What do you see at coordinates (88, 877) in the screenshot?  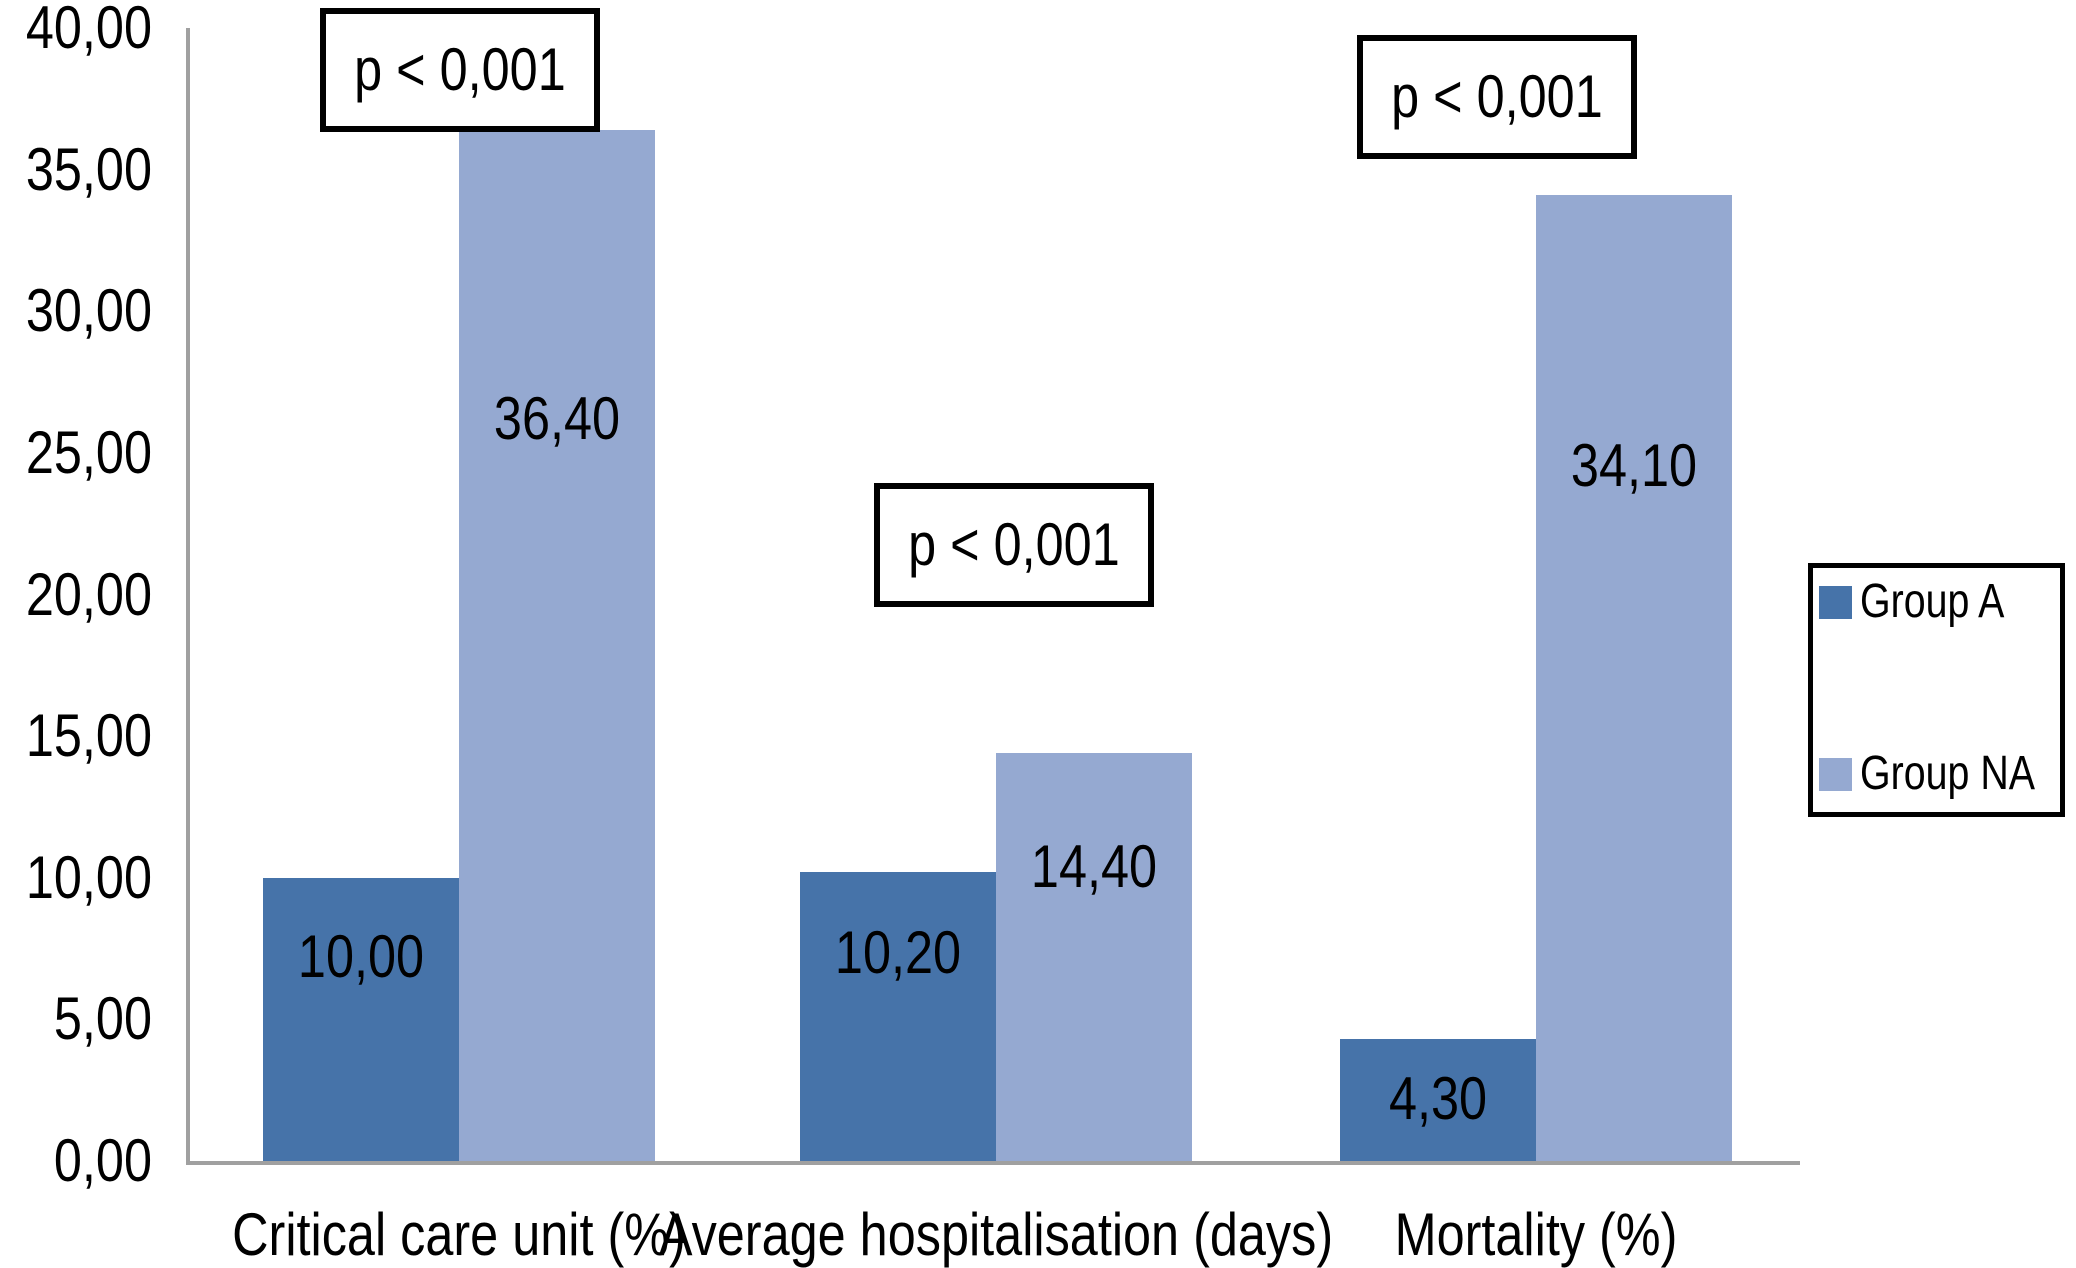 I see `y-axis-tick-label: 10,00` at bounding box center [88, 877].